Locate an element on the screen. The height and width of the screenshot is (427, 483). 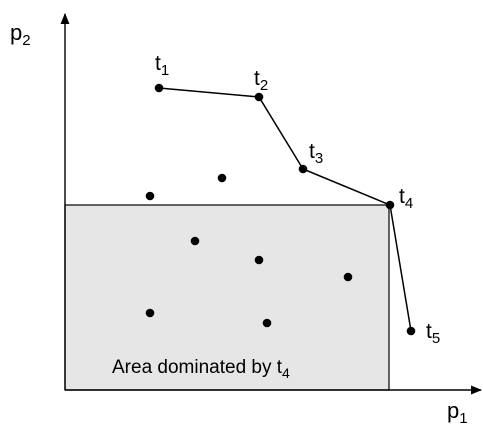
y-axis-label: p2 is located at coordinates (20, 34).